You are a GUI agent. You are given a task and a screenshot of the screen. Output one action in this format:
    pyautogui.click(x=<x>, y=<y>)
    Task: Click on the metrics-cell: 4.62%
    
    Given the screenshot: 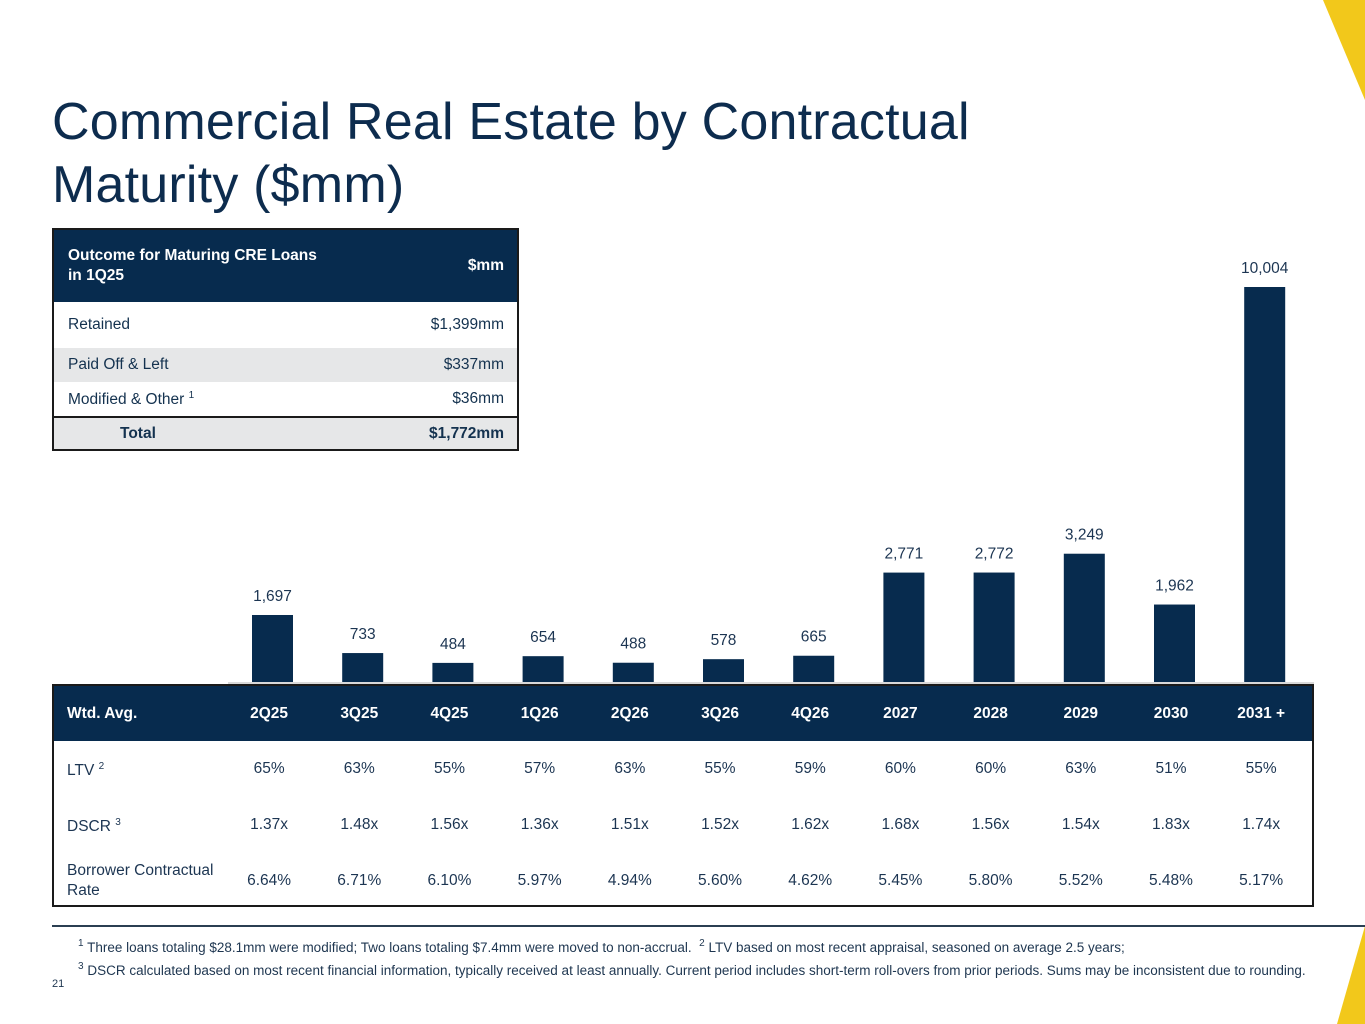 What is the action you would take?
    pyautogui.click(x=810, y=880)
    